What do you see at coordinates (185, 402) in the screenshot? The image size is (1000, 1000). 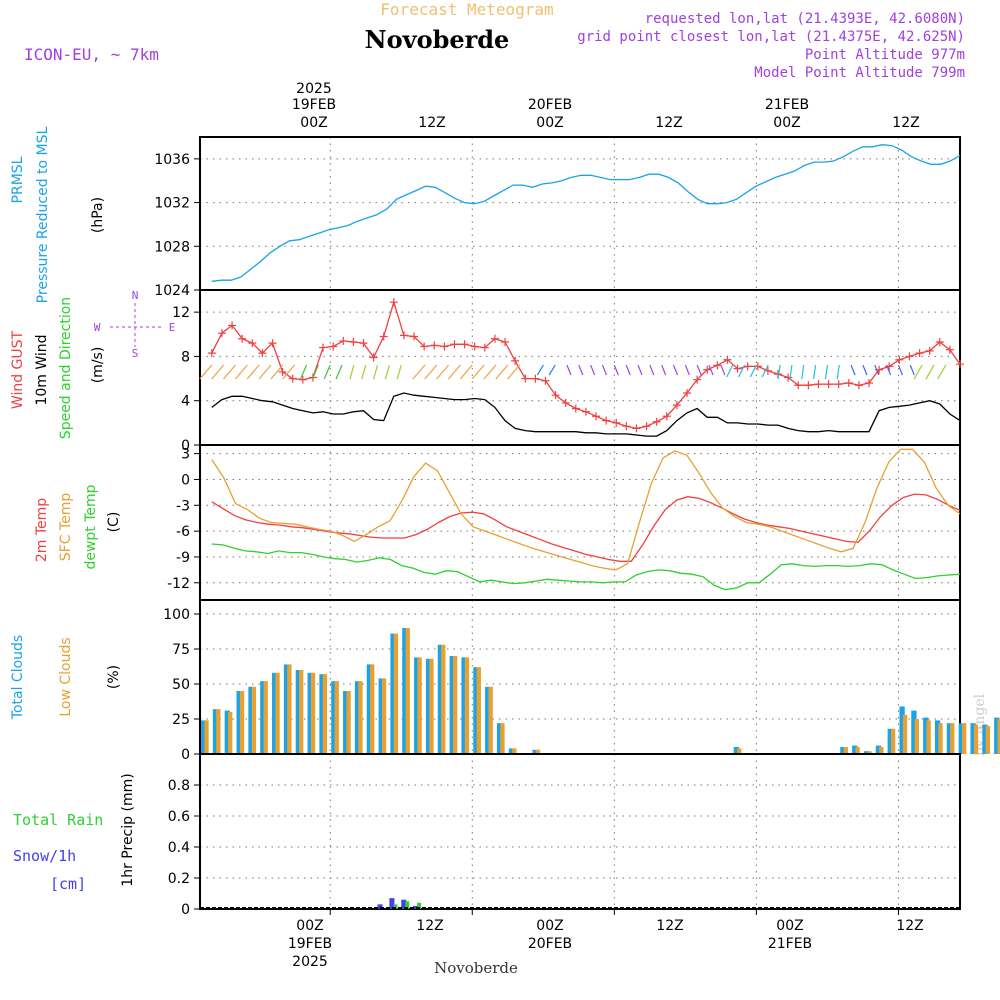 I see `wind-ytick-label: 4` at bounding box center [185, 402].